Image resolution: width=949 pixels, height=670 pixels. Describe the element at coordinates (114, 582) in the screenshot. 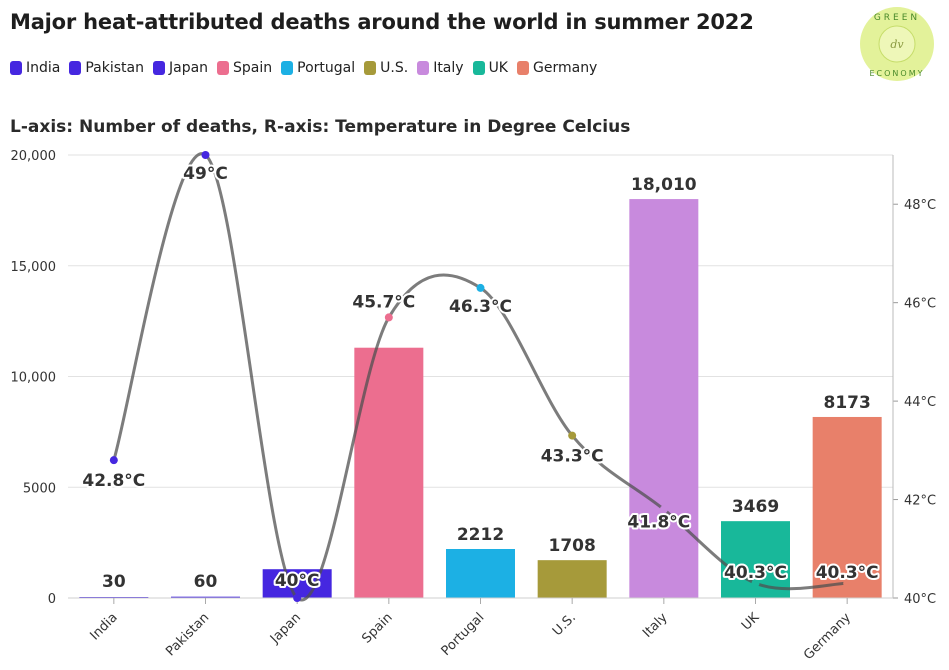

I see `bar-value-label: 30` at that location.